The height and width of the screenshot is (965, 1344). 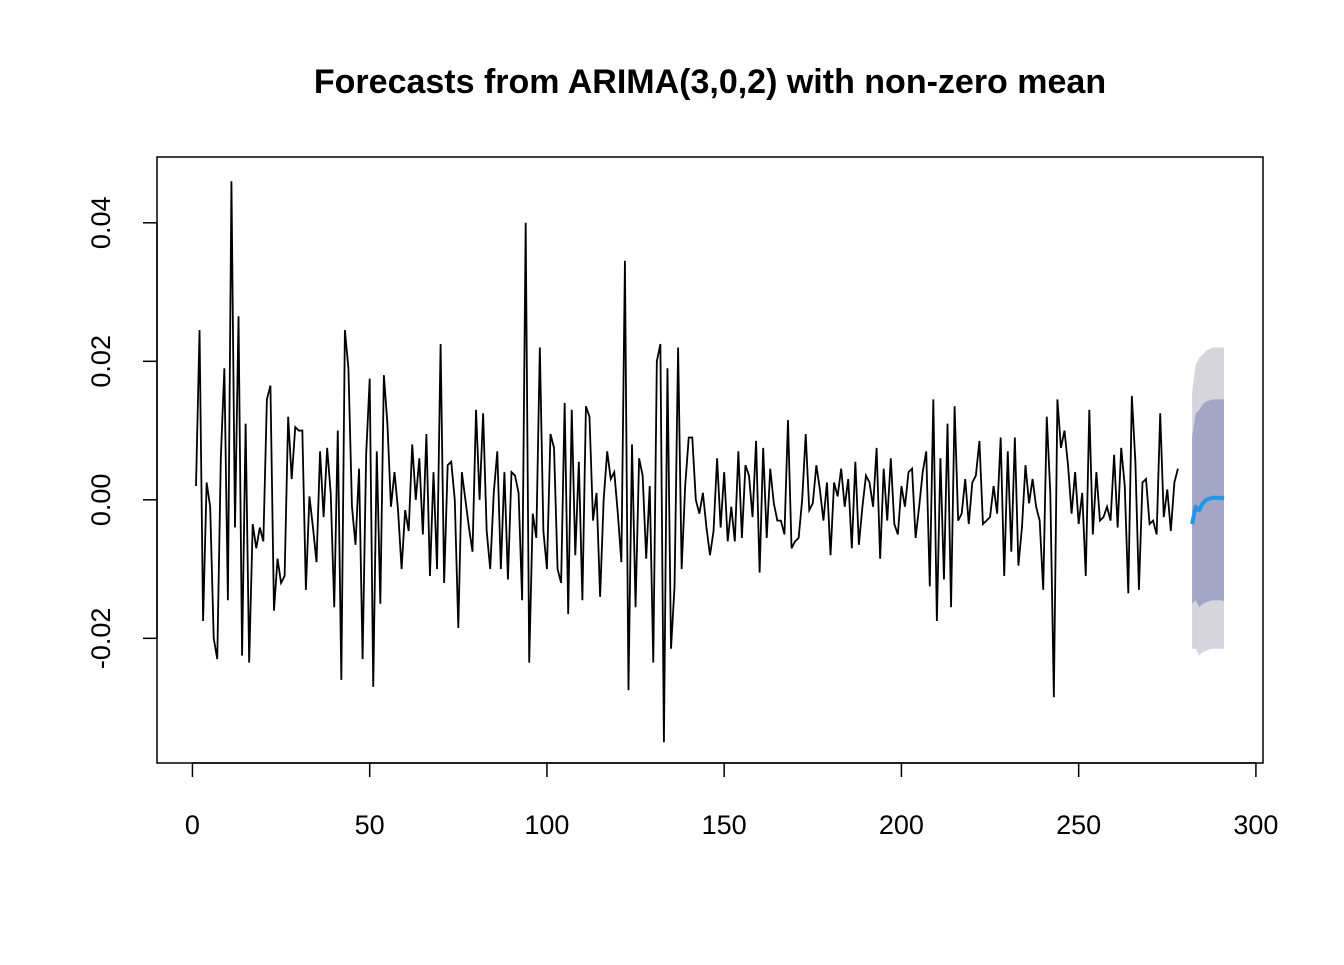 What do you see at coordinates (1207, 510) in the screenshot?
I see `forecast-mean-line` at bounding box center [1207, 510].